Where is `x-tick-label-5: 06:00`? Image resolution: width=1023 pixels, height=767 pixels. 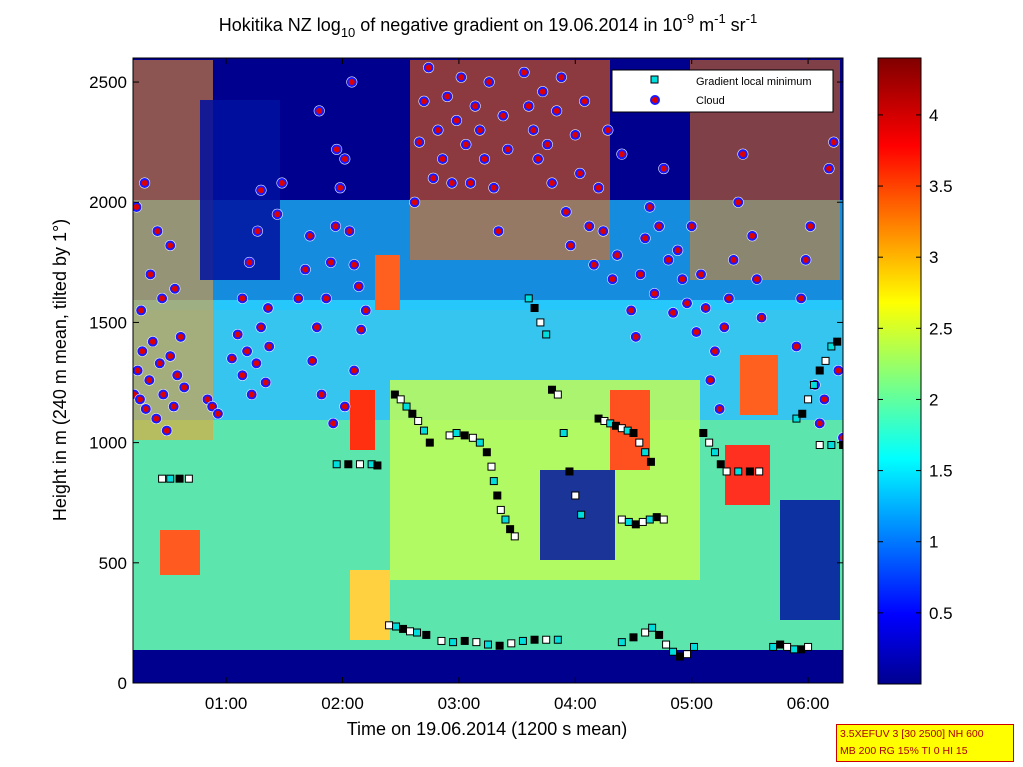
x-tick-label-5: 06:00 is located at coordinates (808, 703).